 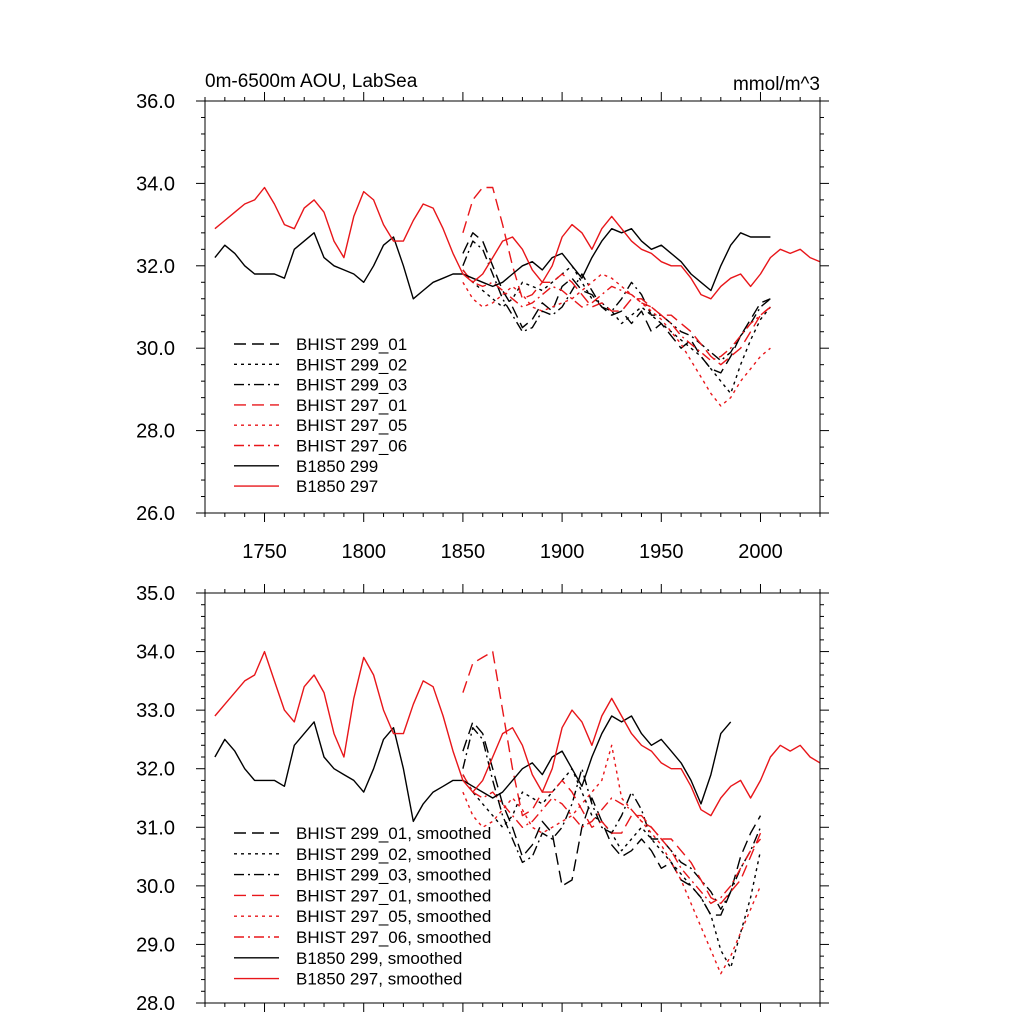 I want to click on x-tick-label: 1800, so click(x=363, y=552).